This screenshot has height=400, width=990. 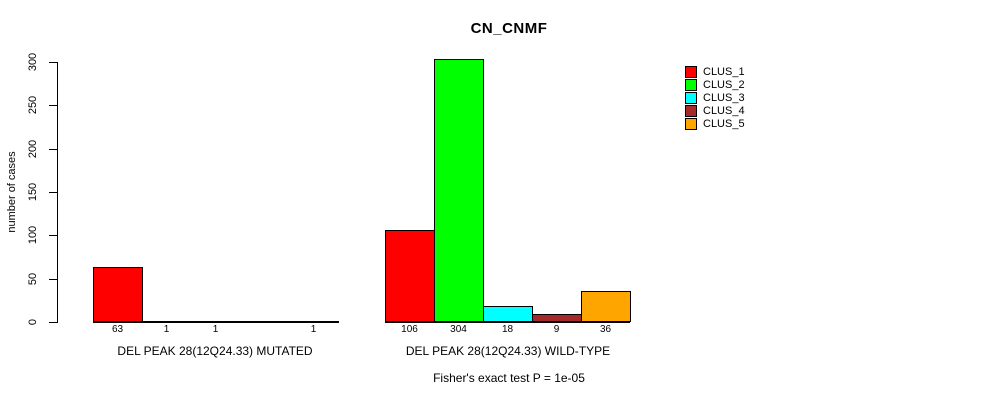 What do you see at coordinates (33, 62) in the screenshot?
I see `y-axis-tick-label: 300` at bounding box center [33, 62].